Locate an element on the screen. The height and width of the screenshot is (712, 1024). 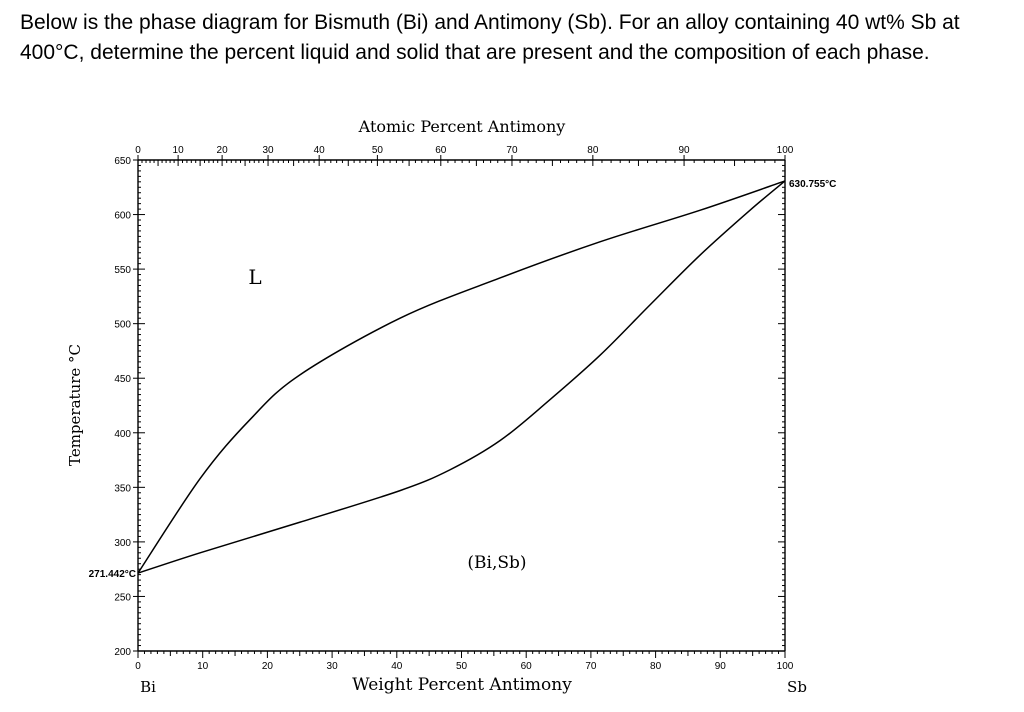
top-tick-label: 30 is located at coordinates (268, 150).